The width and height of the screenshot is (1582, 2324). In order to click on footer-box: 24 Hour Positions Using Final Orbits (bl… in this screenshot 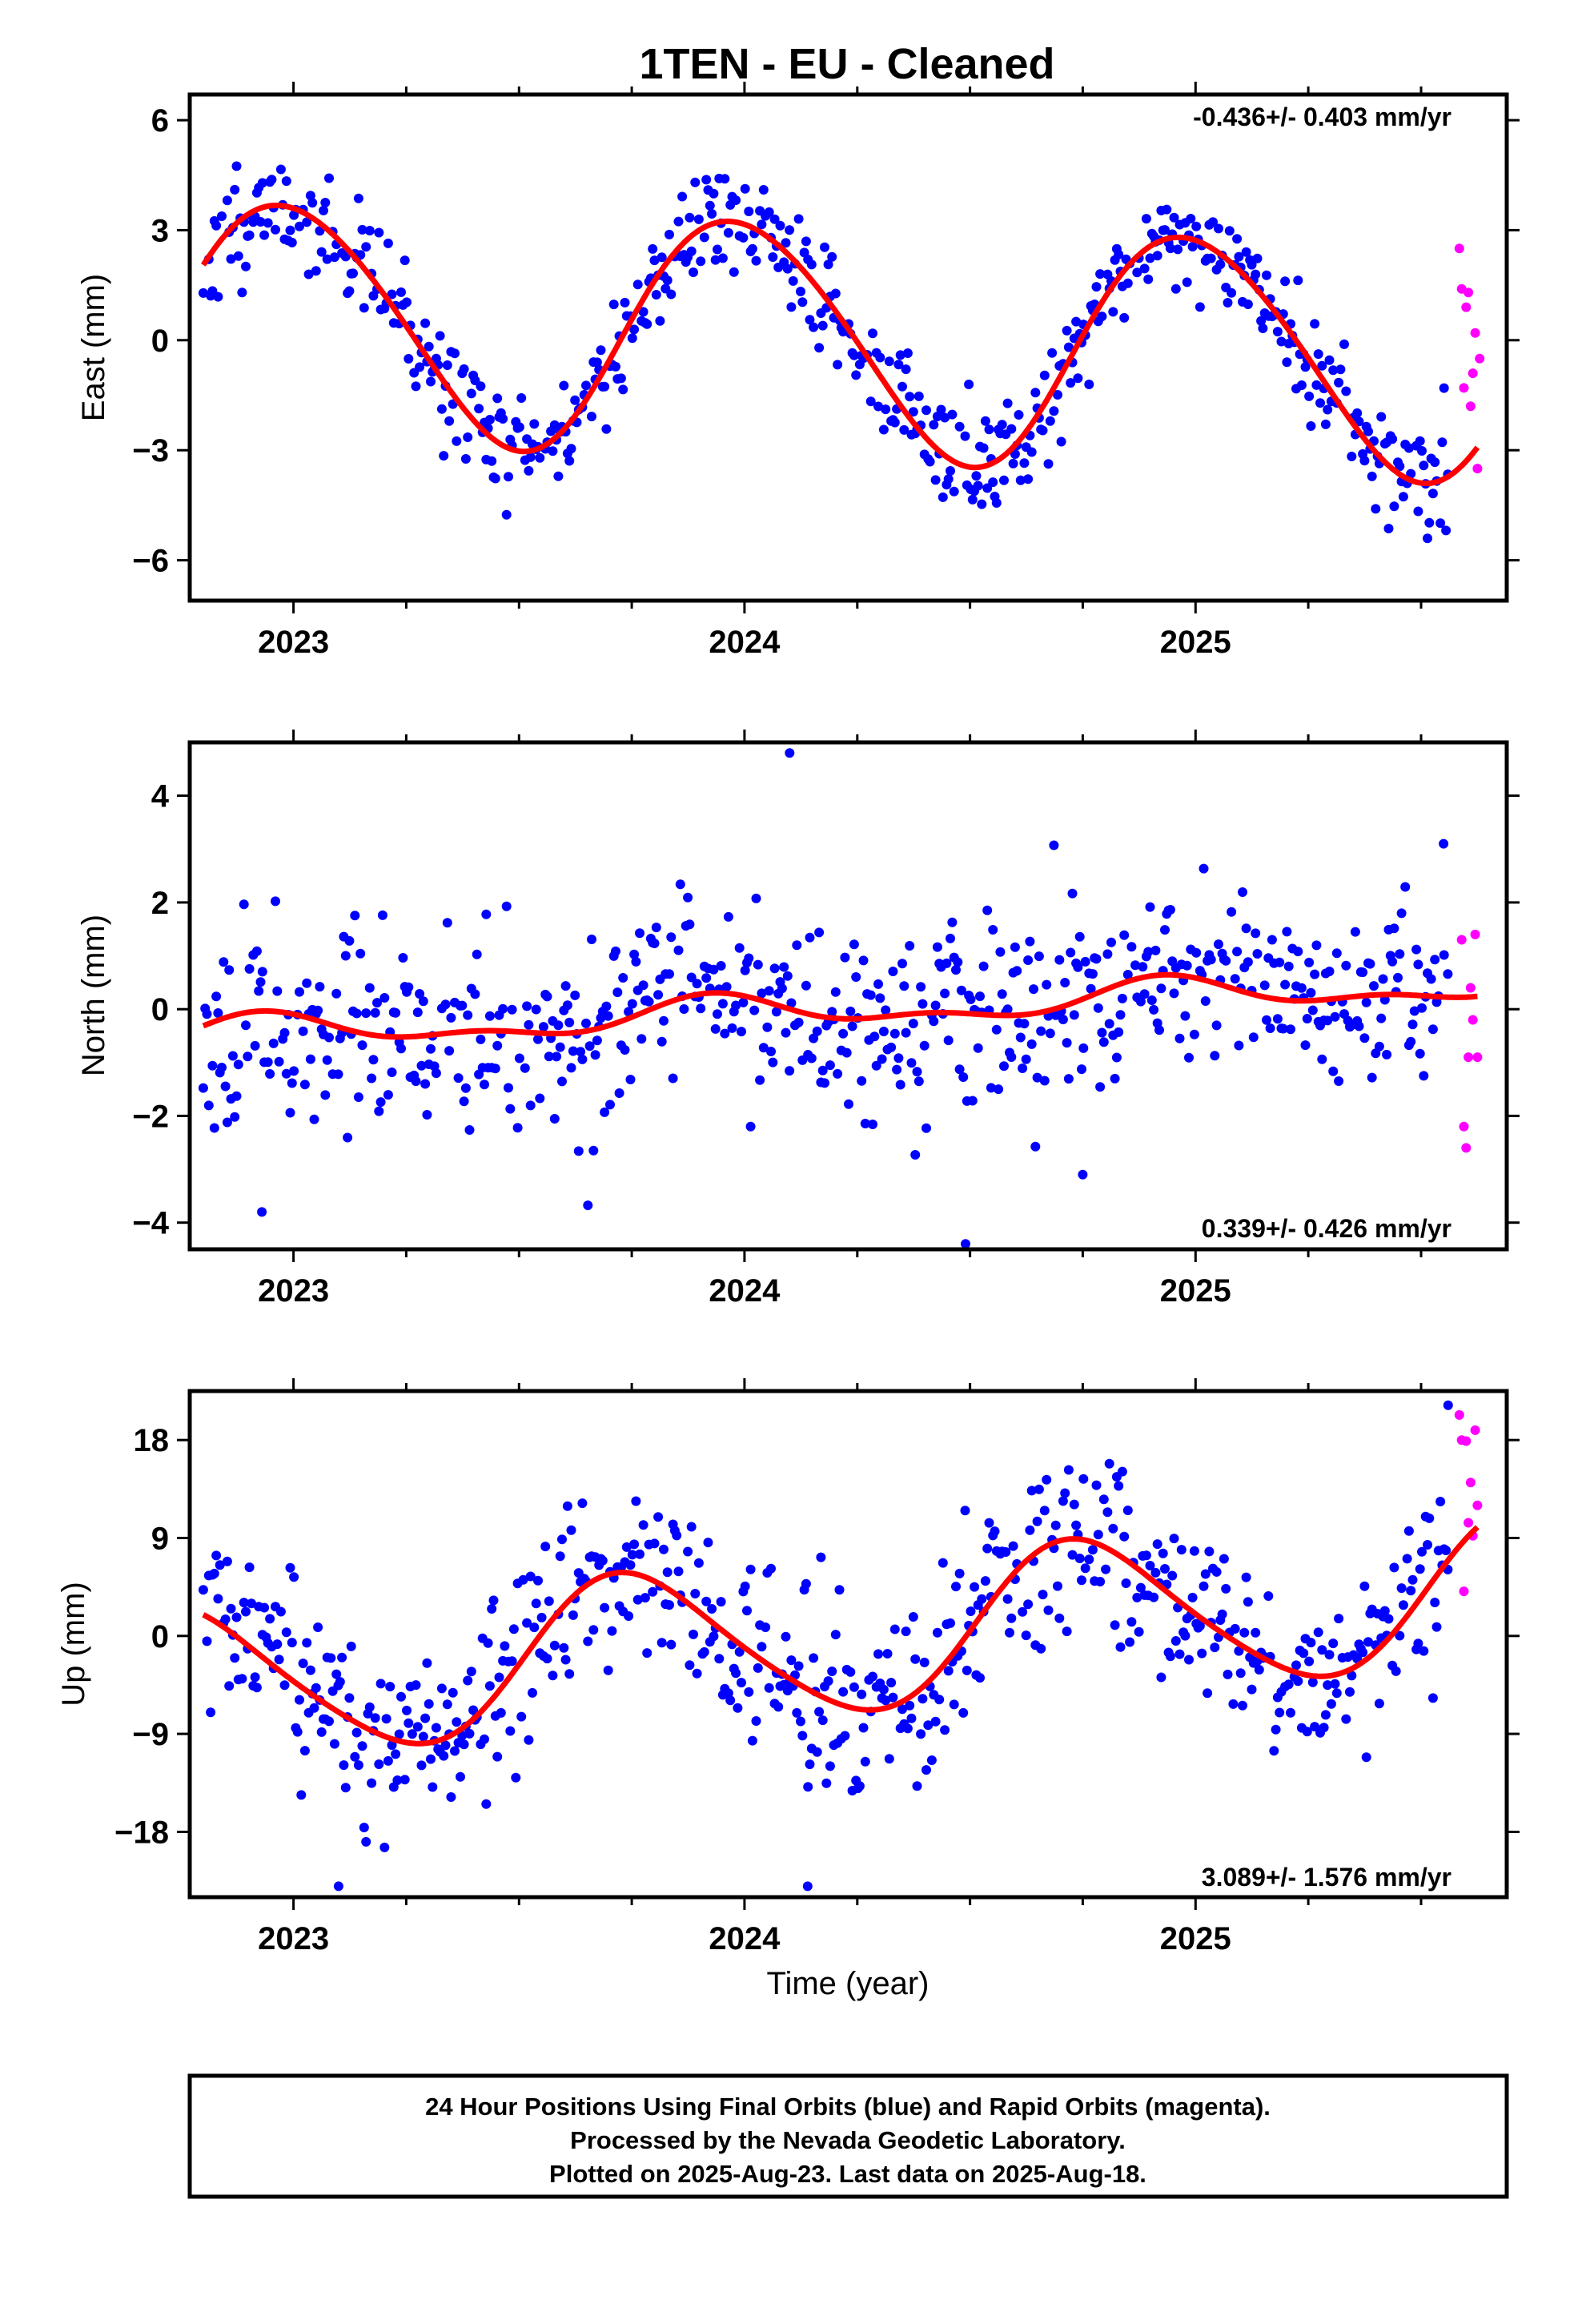, I will do `click(848, 2136)`.